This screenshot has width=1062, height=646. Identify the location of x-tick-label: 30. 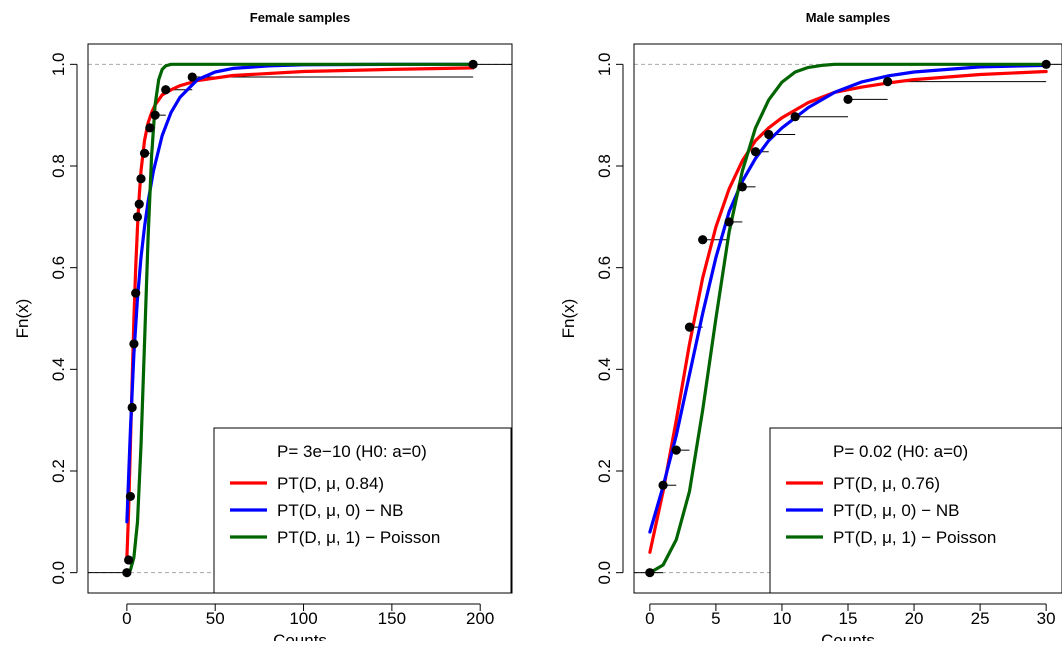
(1046, 618).